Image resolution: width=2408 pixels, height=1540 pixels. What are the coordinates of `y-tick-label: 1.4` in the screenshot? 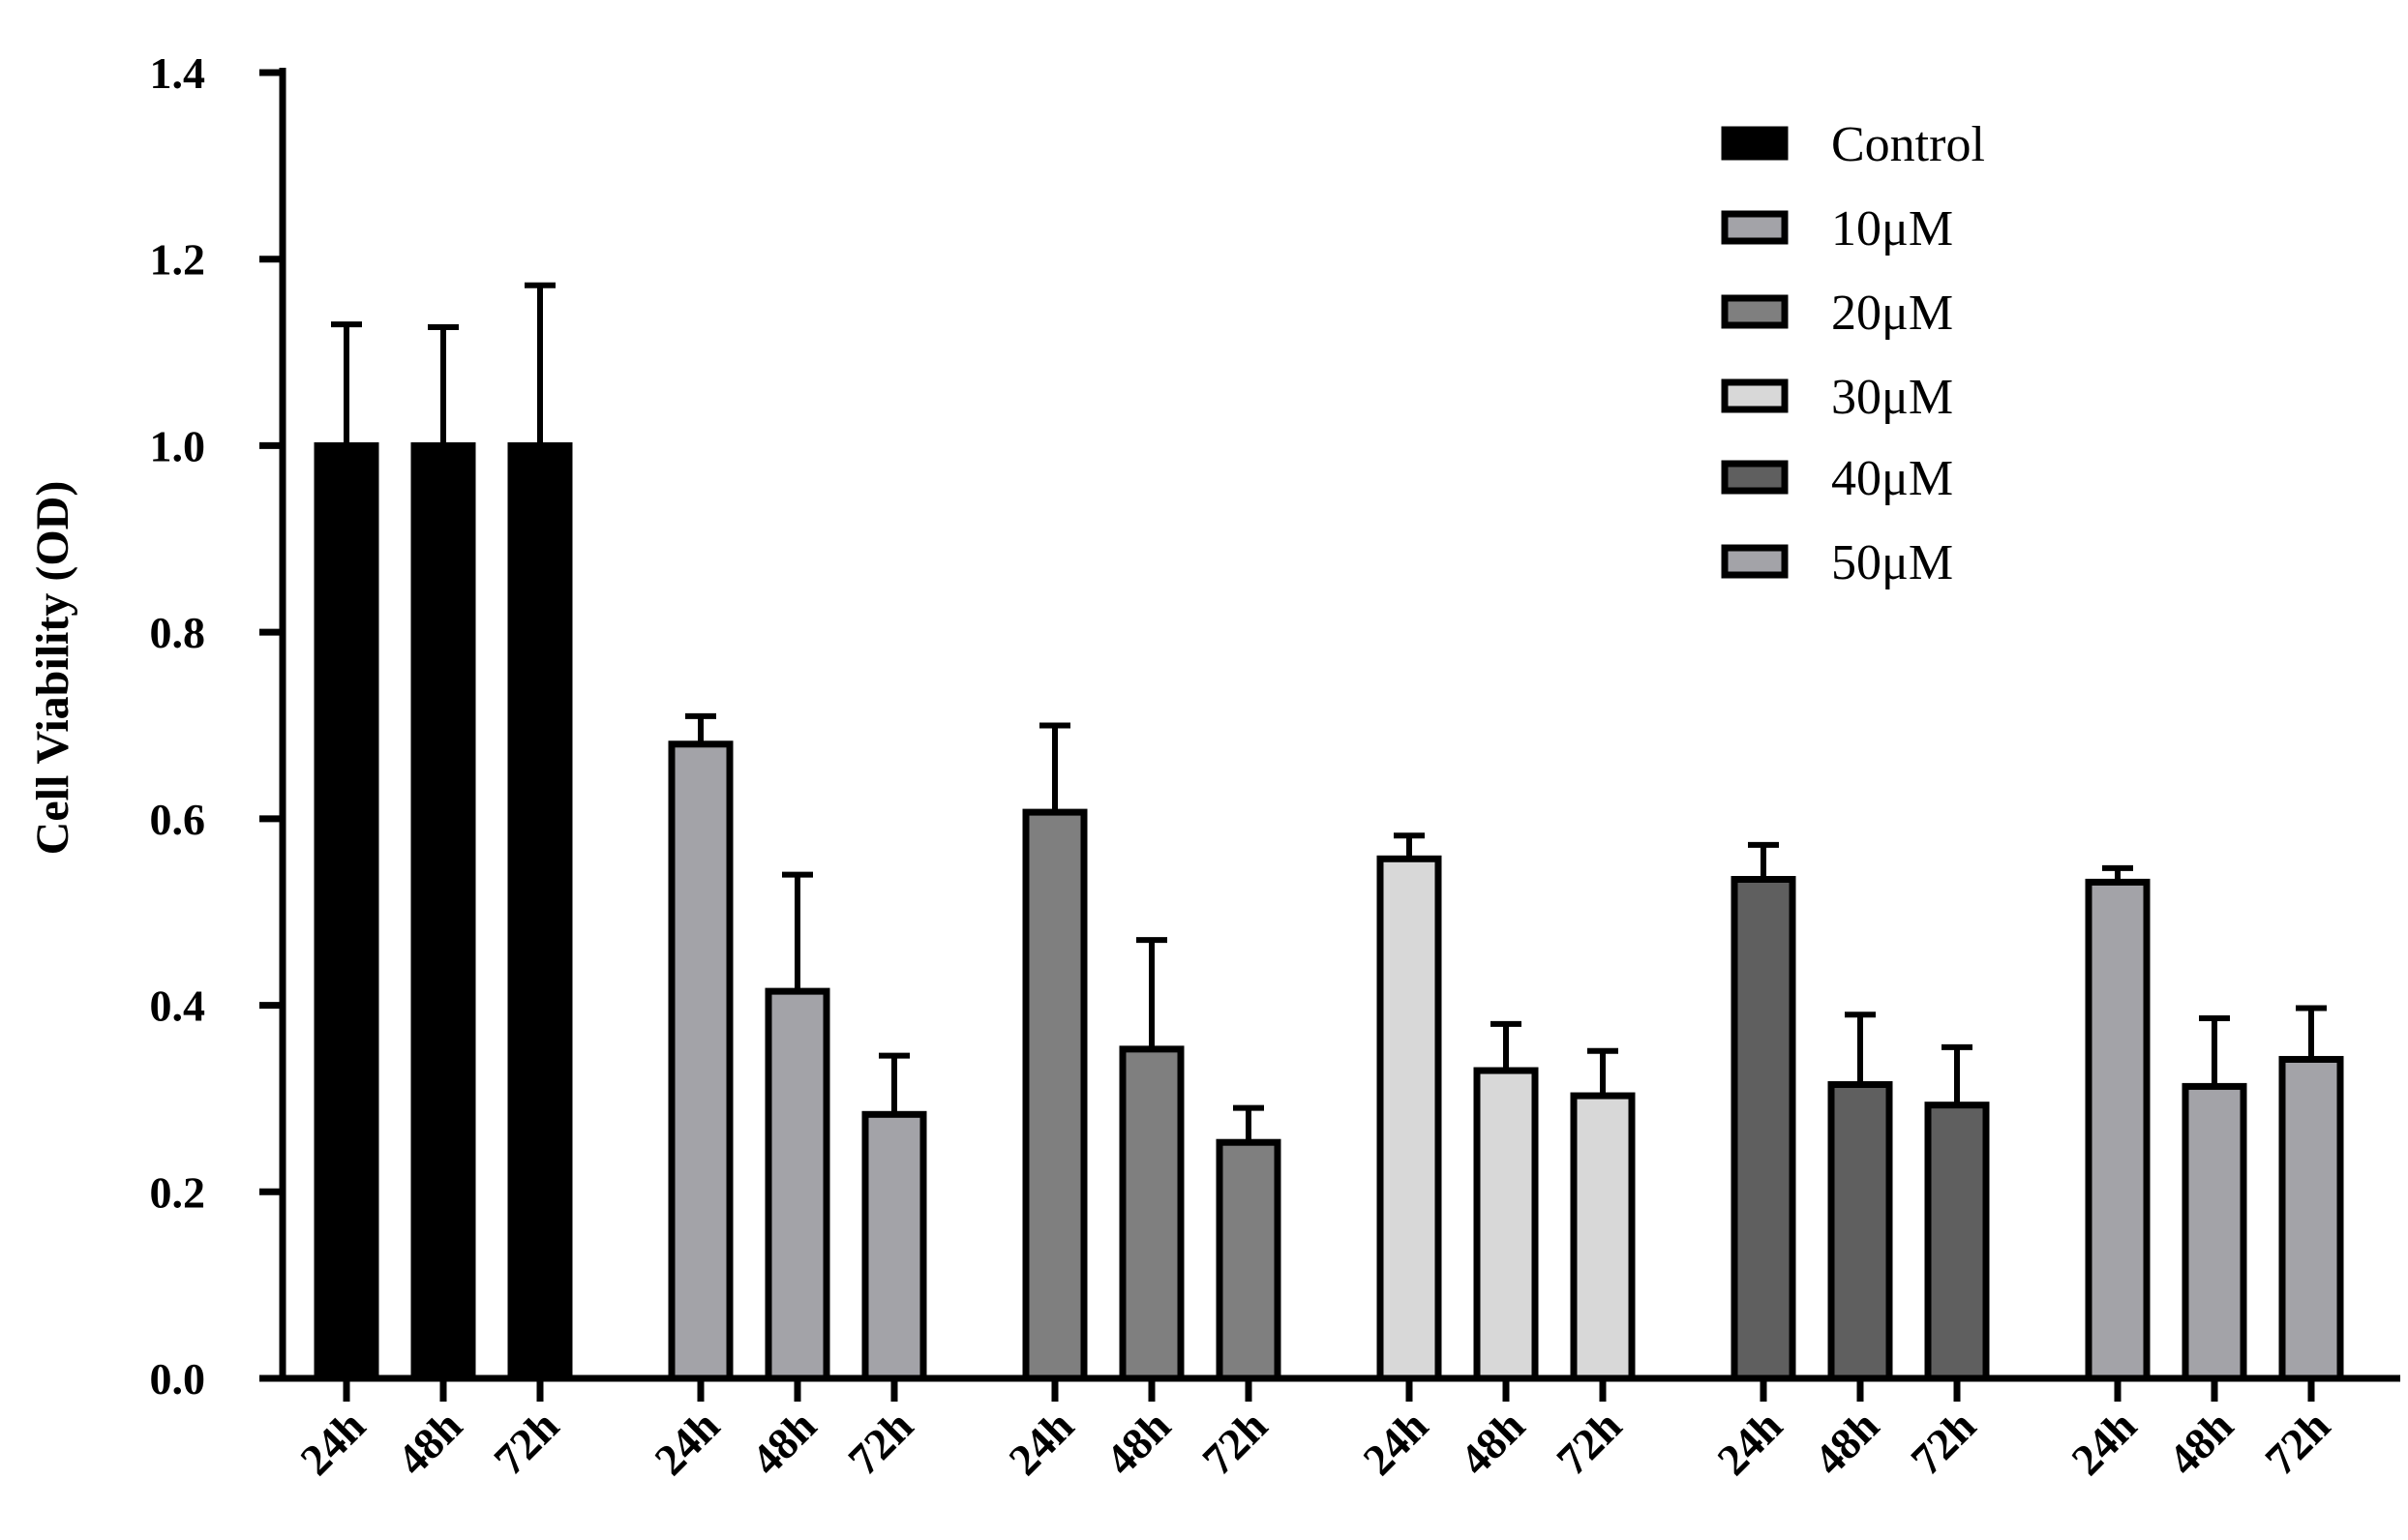 It's located at (178, 73).